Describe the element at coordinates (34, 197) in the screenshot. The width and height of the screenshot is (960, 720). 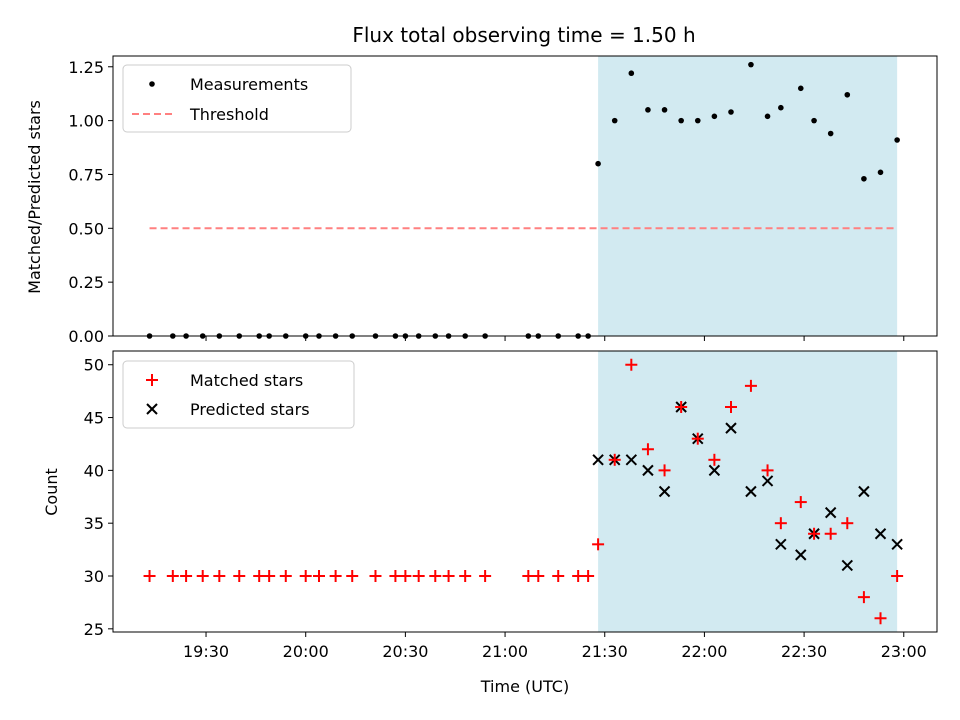
I see `top-y-axis-label: Matched/Predicted stars` at that location.